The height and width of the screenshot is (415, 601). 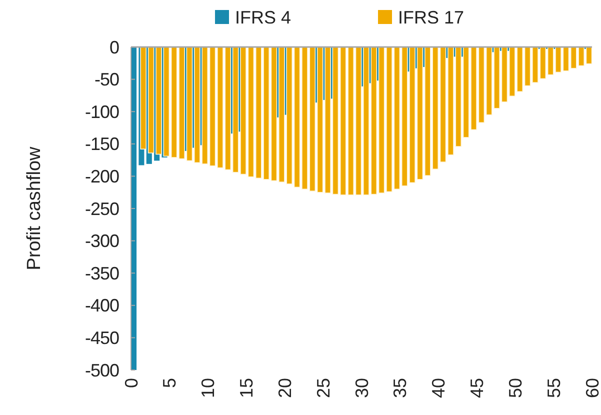 What do you see at coordinates (102, 370) in the screenshot?
I see `y-tick-label: -500` at bounding box center [102, 370].